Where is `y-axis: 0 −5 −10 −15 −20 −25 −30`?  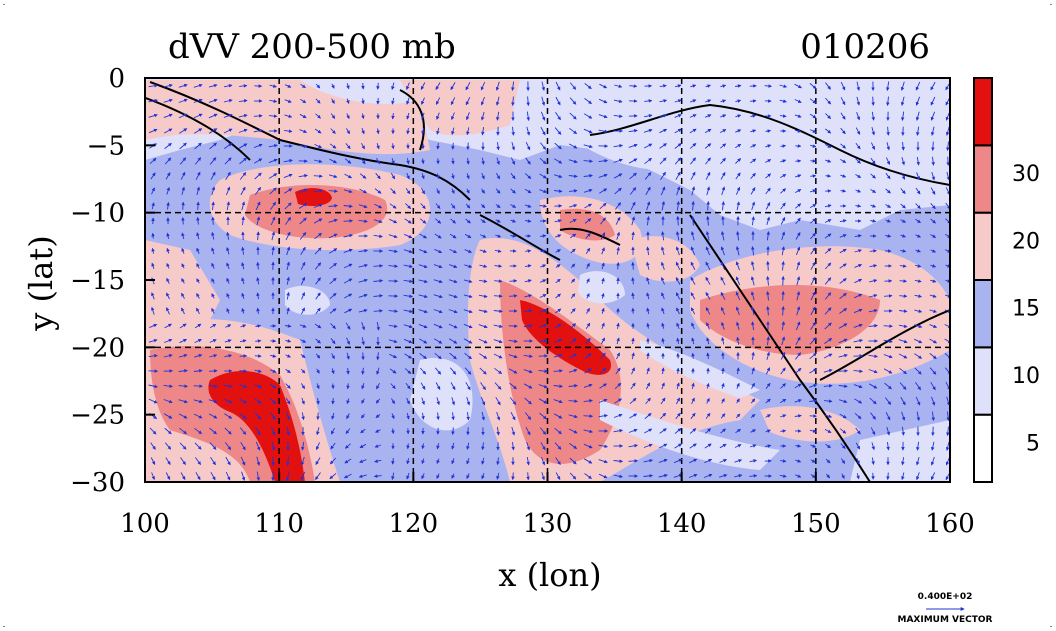
y-axis: 0 −5 −10 −15 −20 −25 −30 is located at coordinates (112, 281).